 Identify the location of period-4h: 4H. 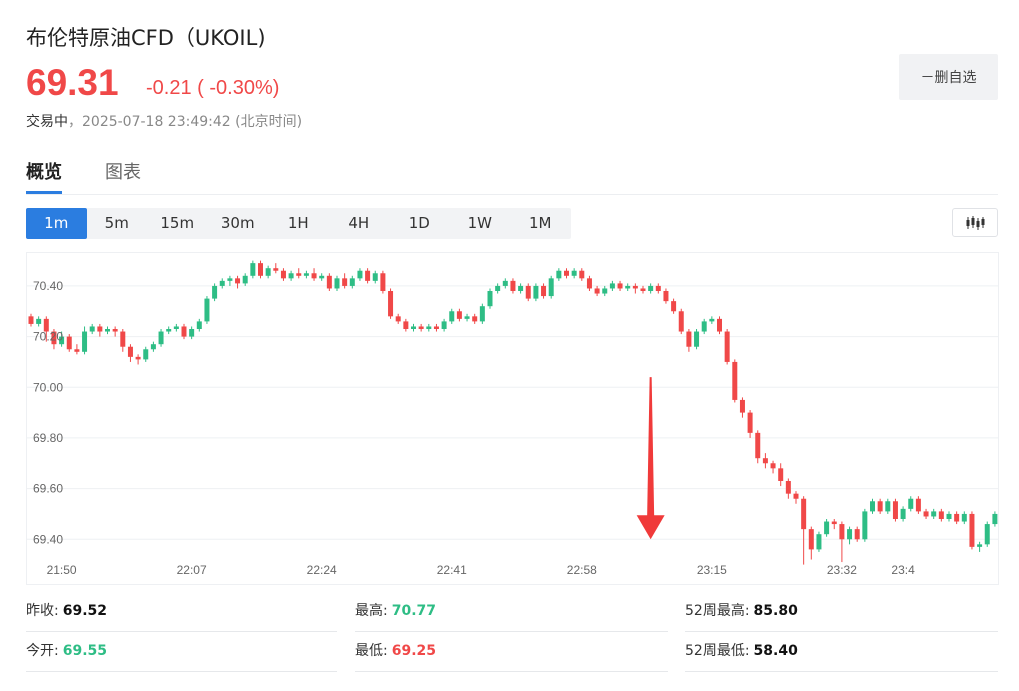
(359, 223).